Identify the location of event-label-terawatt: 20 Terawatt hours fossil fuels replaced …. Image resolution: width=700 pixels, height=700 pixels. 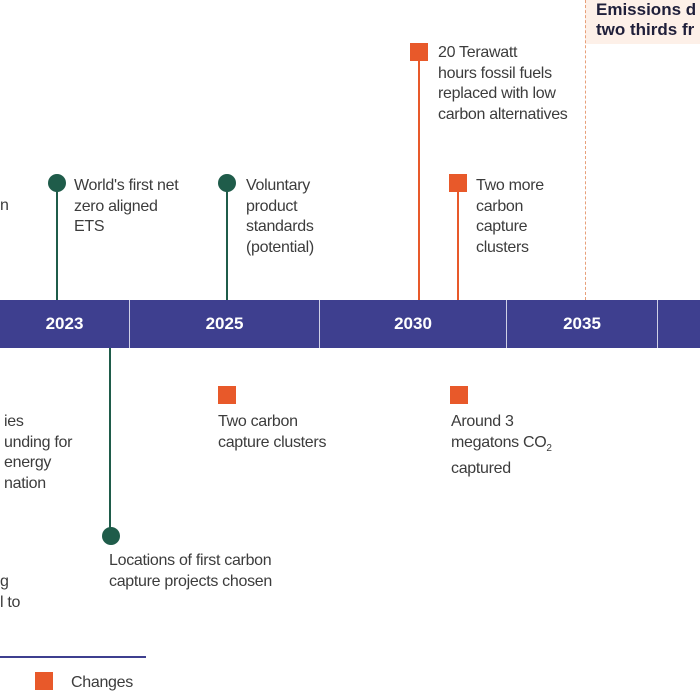
(503, 83).